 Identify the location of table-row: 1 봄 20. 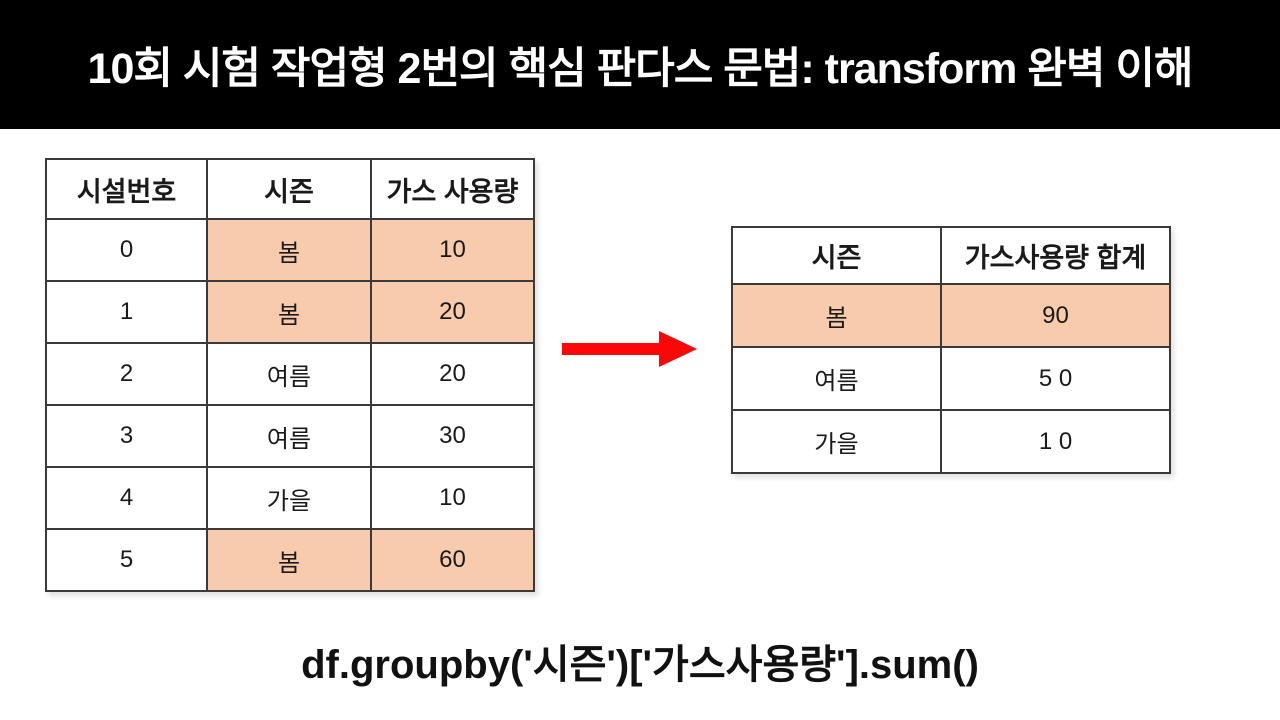
(290, 312).